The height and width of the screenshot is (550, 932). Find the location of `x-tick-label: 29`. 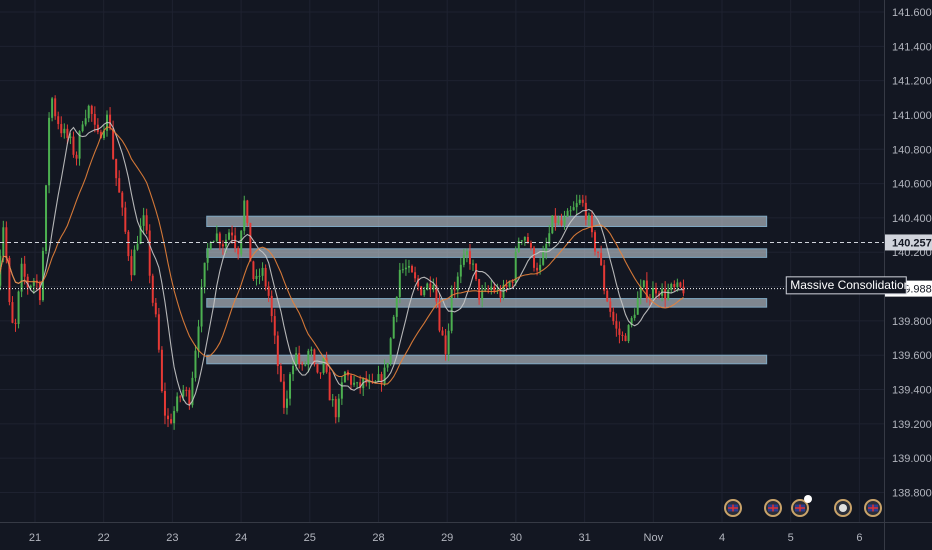

x-tick-label: 29 is located at coordinates (447, 538).